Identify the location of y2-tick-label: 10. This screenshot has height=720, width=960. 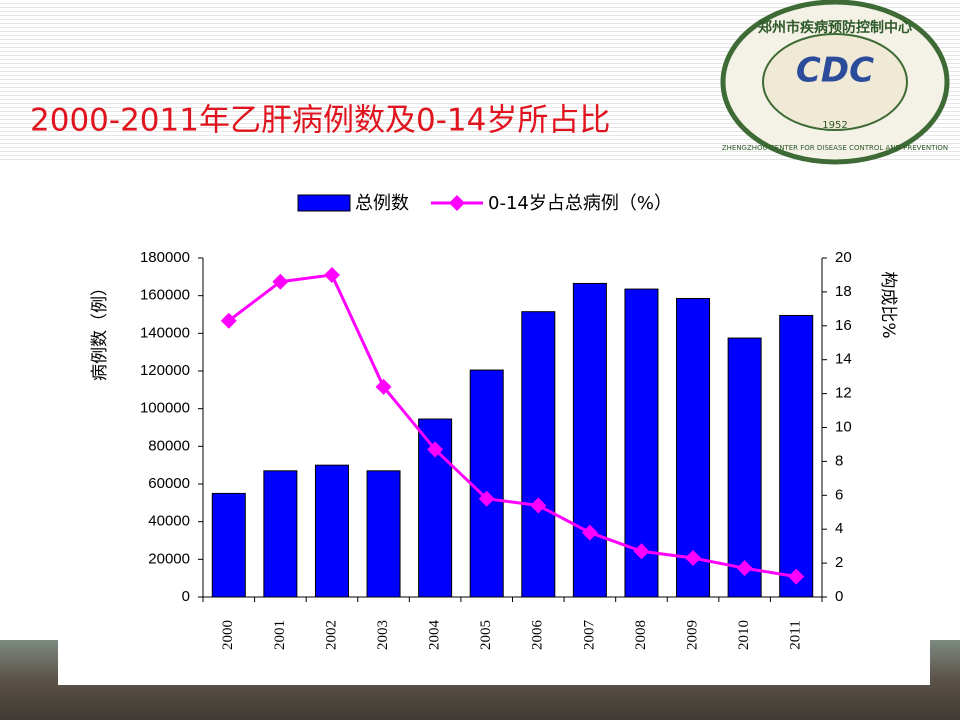
(843, 426).